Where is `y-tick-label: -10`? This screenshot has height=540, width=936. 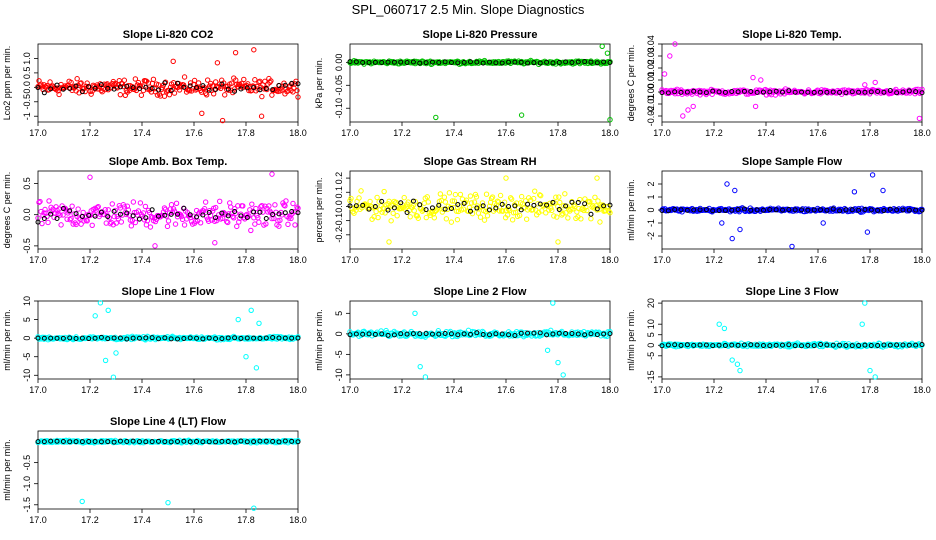 y-tick-label: -10 is located at coordinates (339, 374).